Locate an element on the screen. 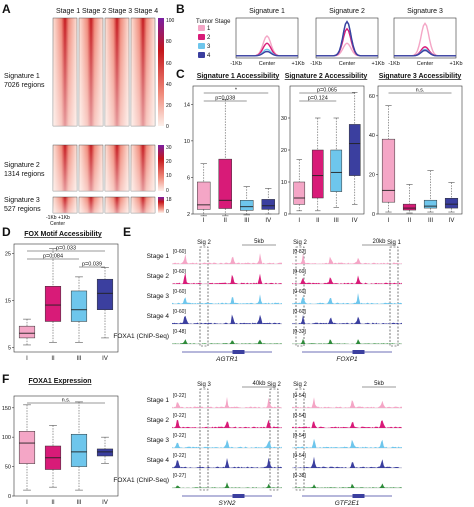 The height and width of the screenshot is (507, 474). axis-left-label: -1Kb is located at coordinates (51, 218).